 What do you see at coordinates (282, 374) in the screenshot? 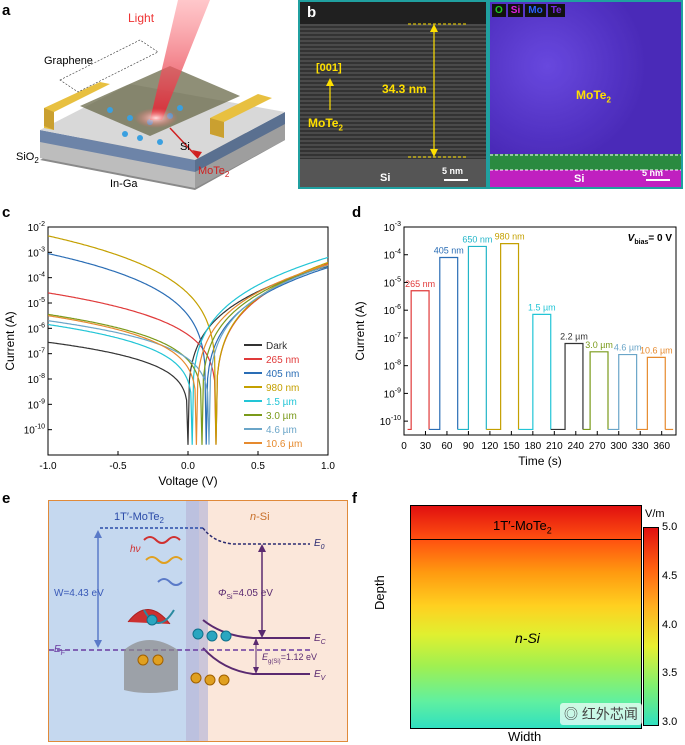
I see `legend-label: 405 nm` at bounding box center [282, 374].